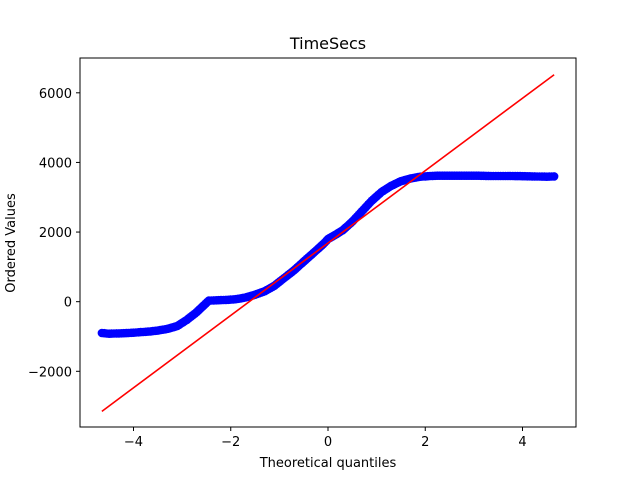 Image resolution: width=640 pixels, height=480 pixels. What do you see at coordinates (11, 243) in the screenshot?
I see `y-axis-title: Ordered Values` at bounding box center [11, 243].